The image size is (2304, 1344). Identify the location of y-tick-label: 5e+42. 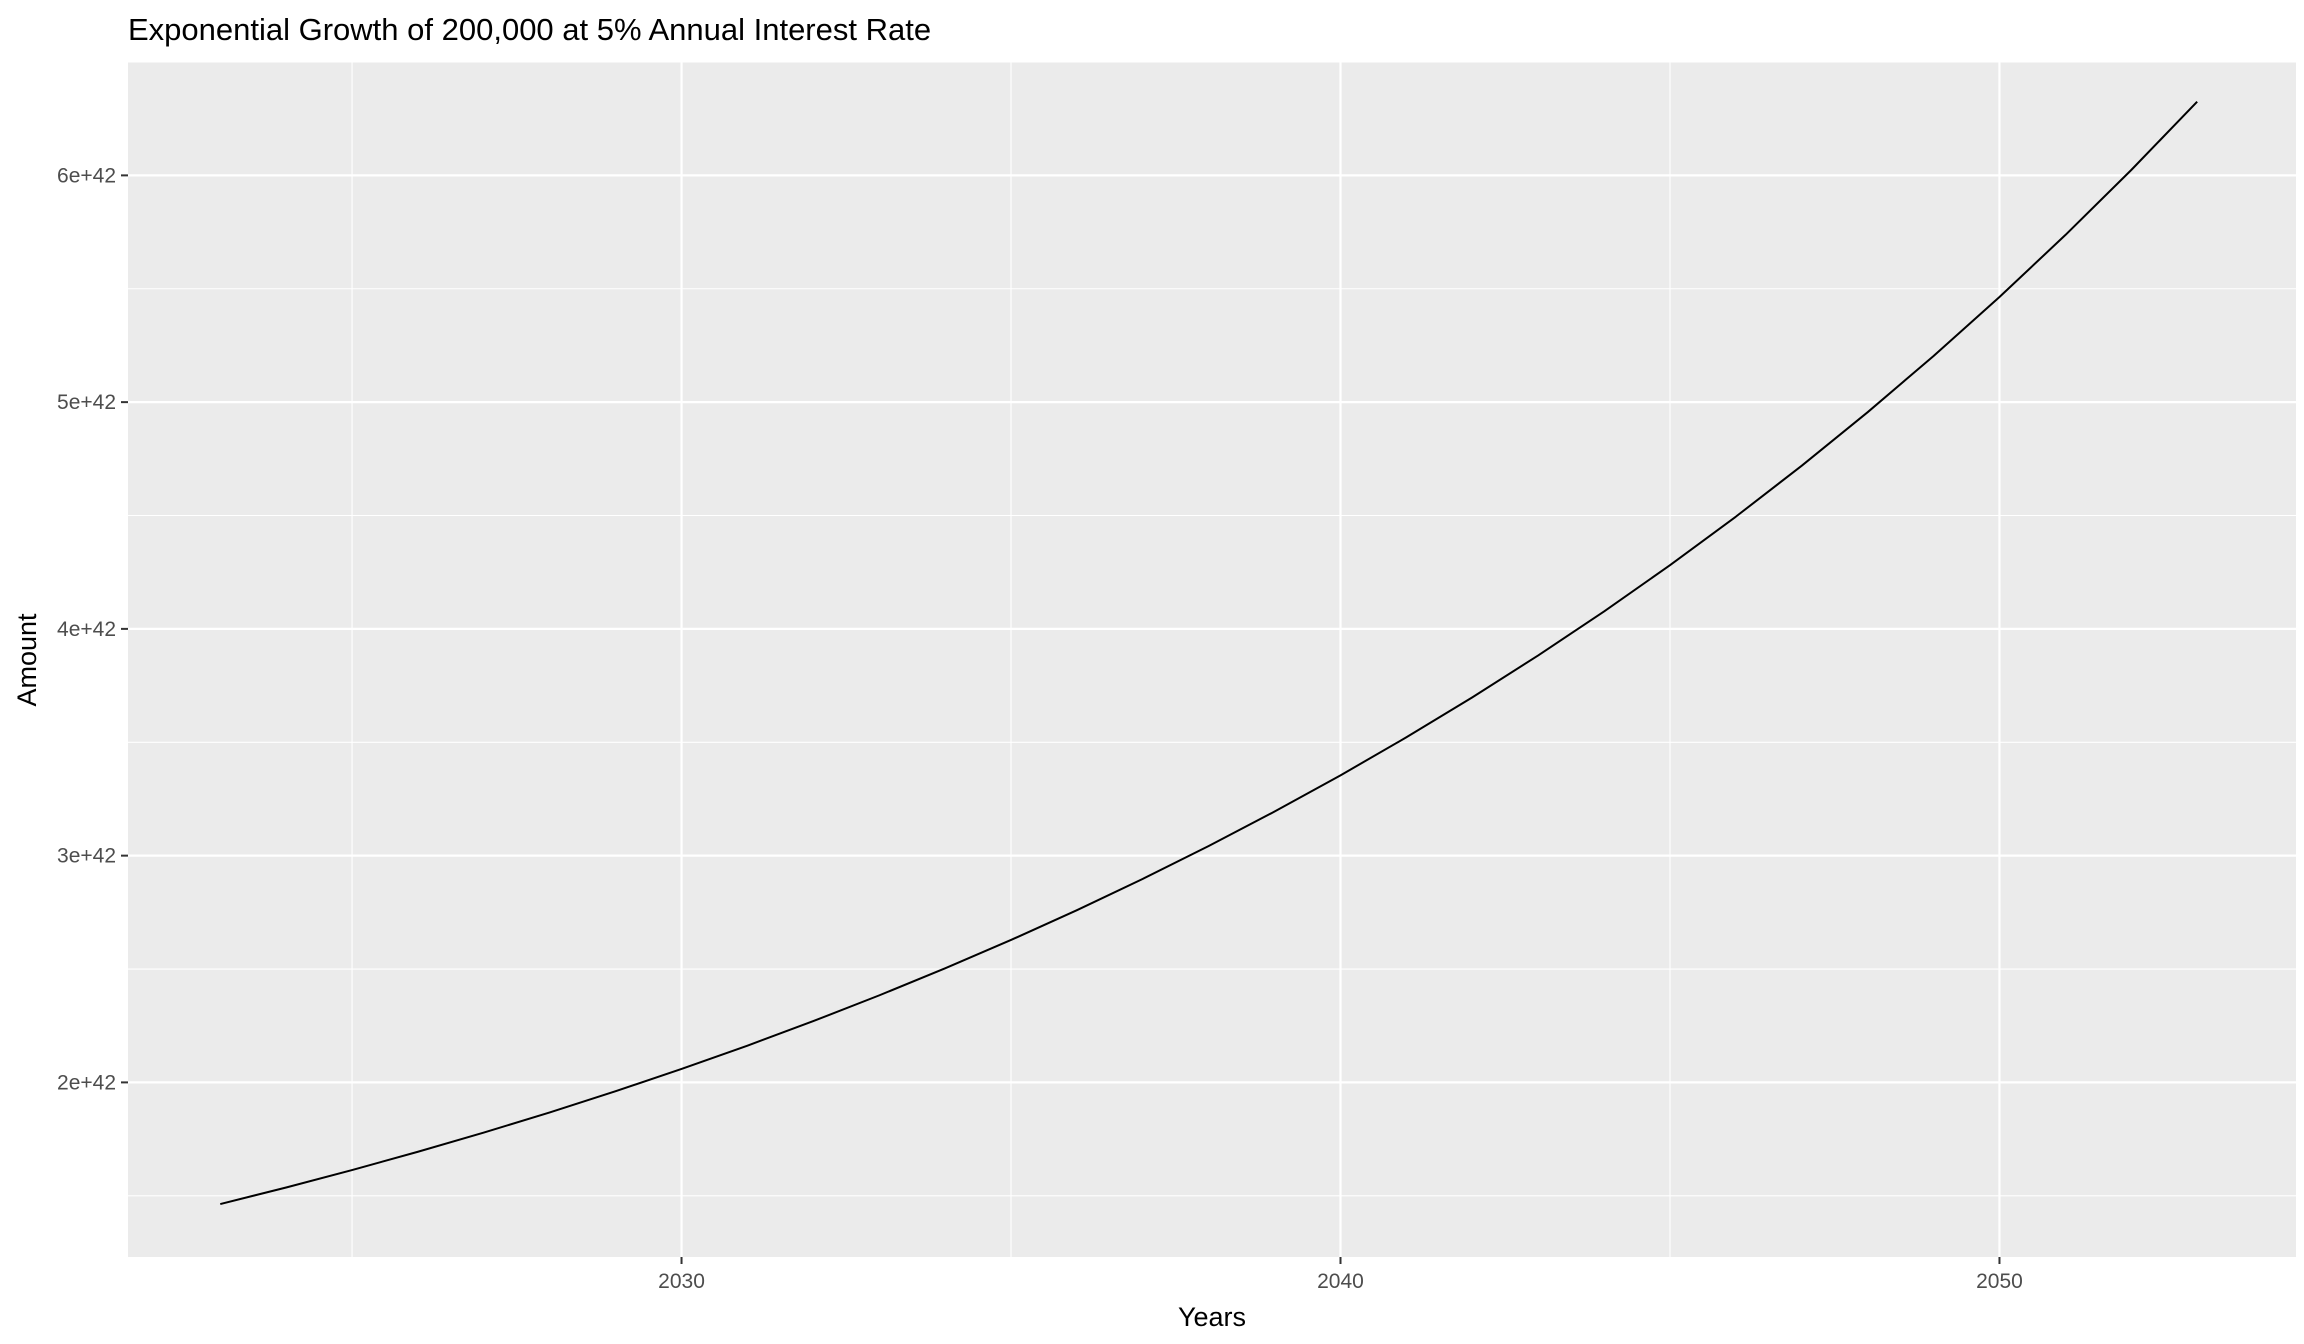
(86, 402).